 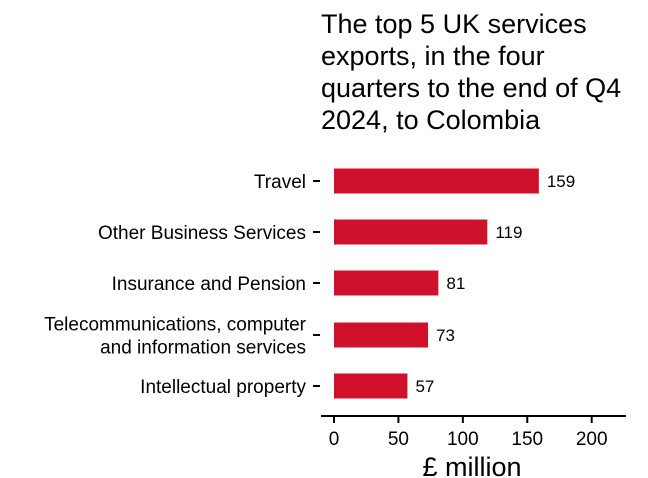 What do you see at coordinates (280, 182) in the screenshot?
I see `category-label: Travel` at bounding box center [280, 182].